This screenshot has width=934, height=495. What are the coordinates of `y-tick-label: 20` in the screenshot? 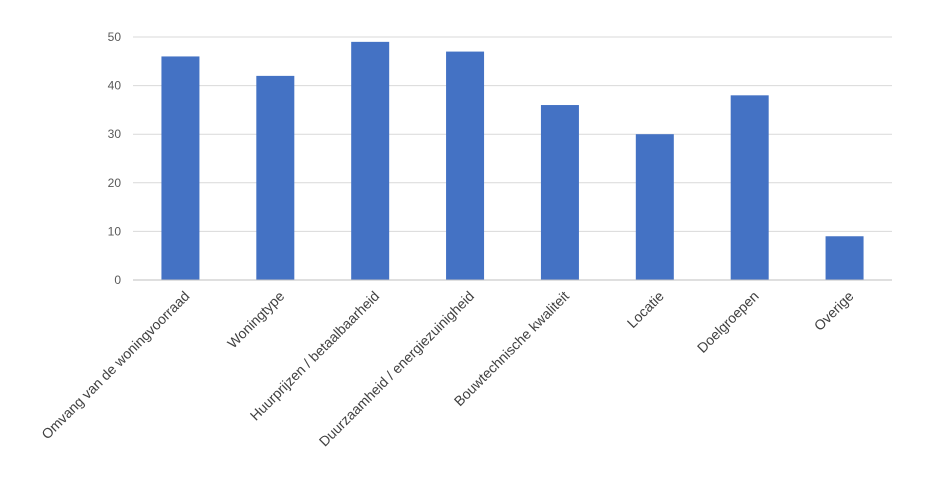 It's located at (115, 183).